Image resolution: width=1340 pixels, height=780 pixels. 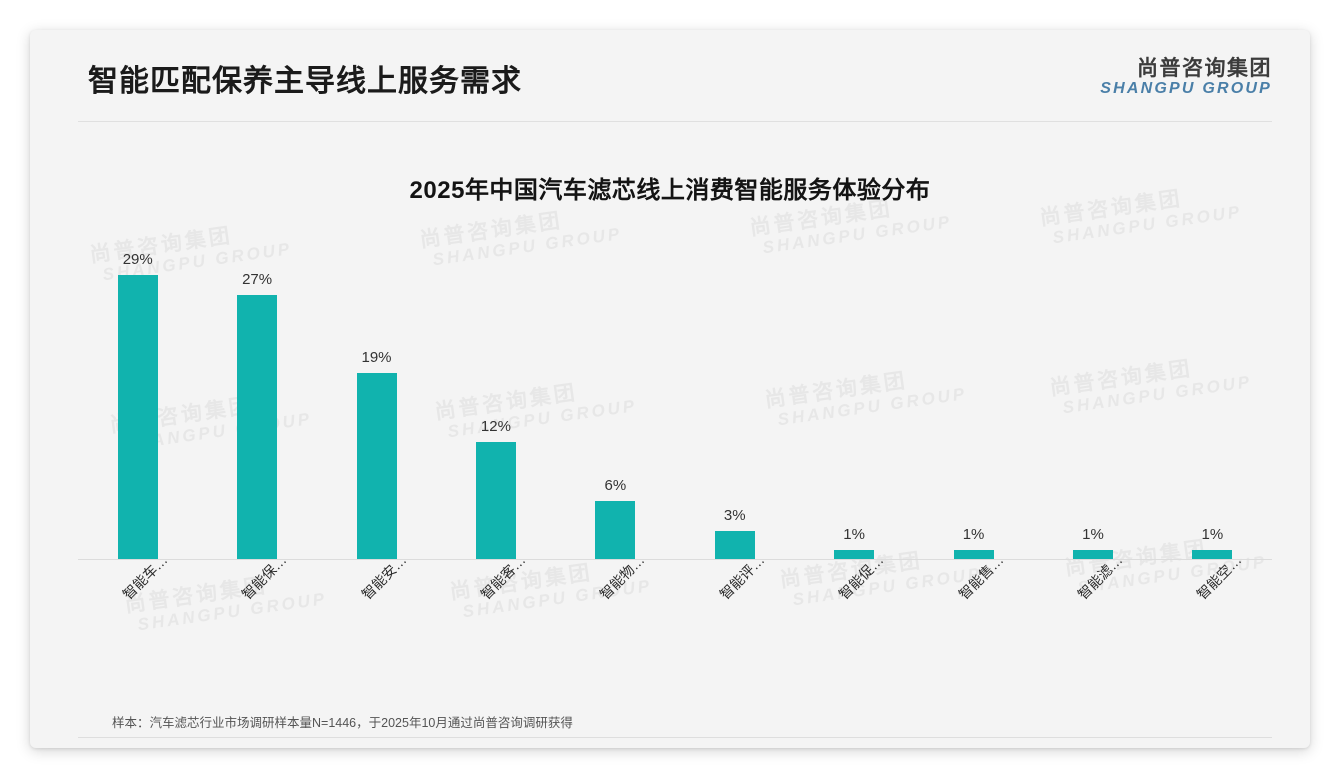 What do you see at coordinates (495, 395) in the screenshot?
I see `bar-item: 12%` at bounding box center [495, 395].